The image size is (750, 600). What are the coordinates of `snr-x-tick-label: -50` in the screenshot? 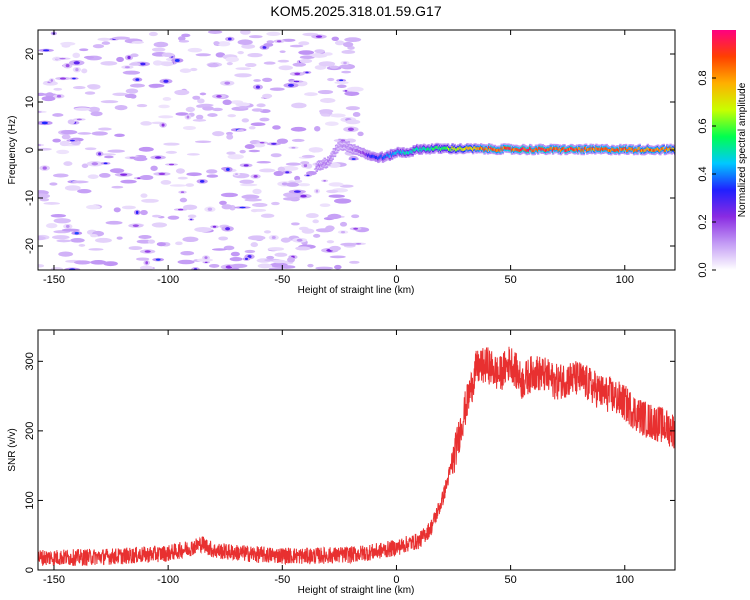 It's located at (282, 580).